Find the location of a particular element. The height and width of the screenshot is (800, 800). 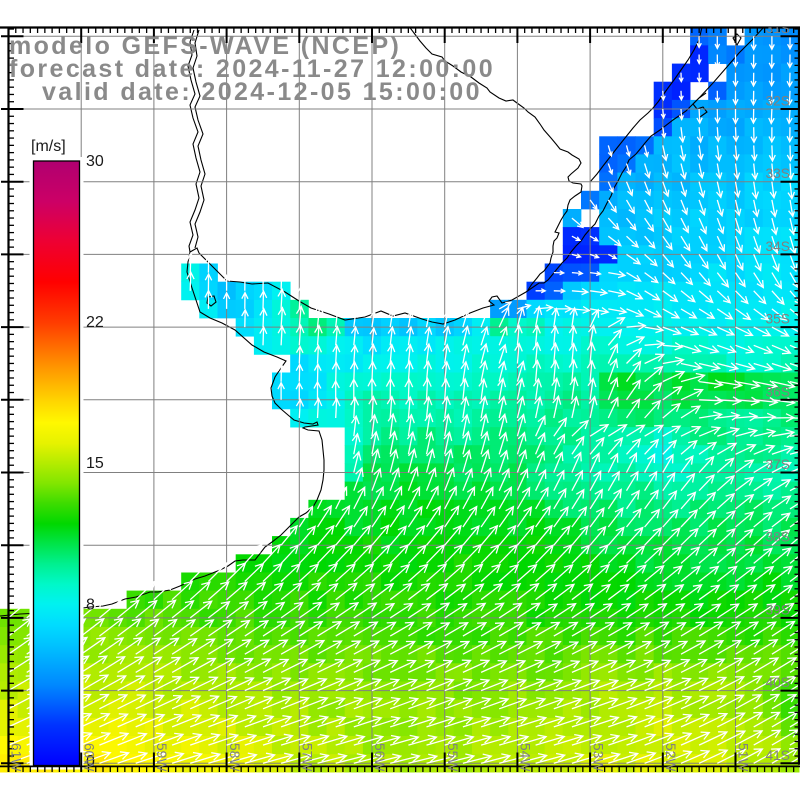

svg-text: [m/s] is located at coordinates (48, 146).